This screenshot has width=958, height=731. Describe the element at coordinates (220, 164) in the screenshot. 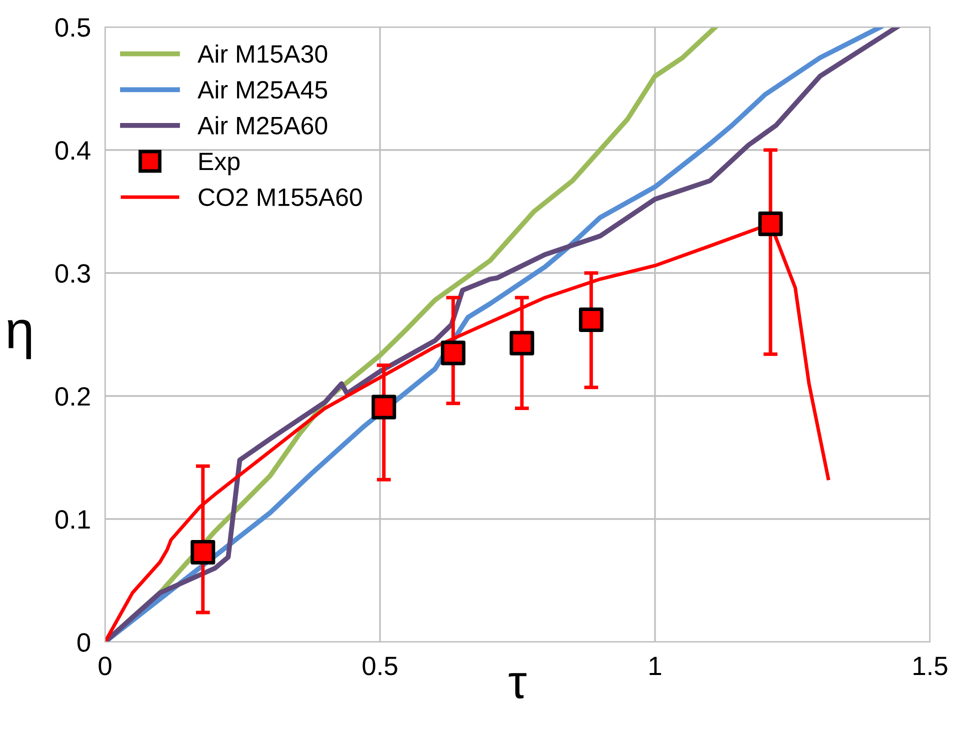

I see `legend-label: Exp` at that location.